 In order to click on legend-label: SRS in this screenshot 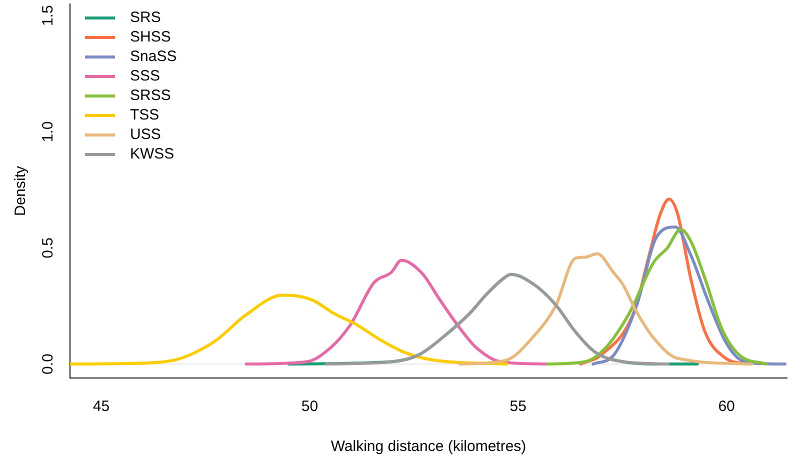, I will do `click(145, 17)`.